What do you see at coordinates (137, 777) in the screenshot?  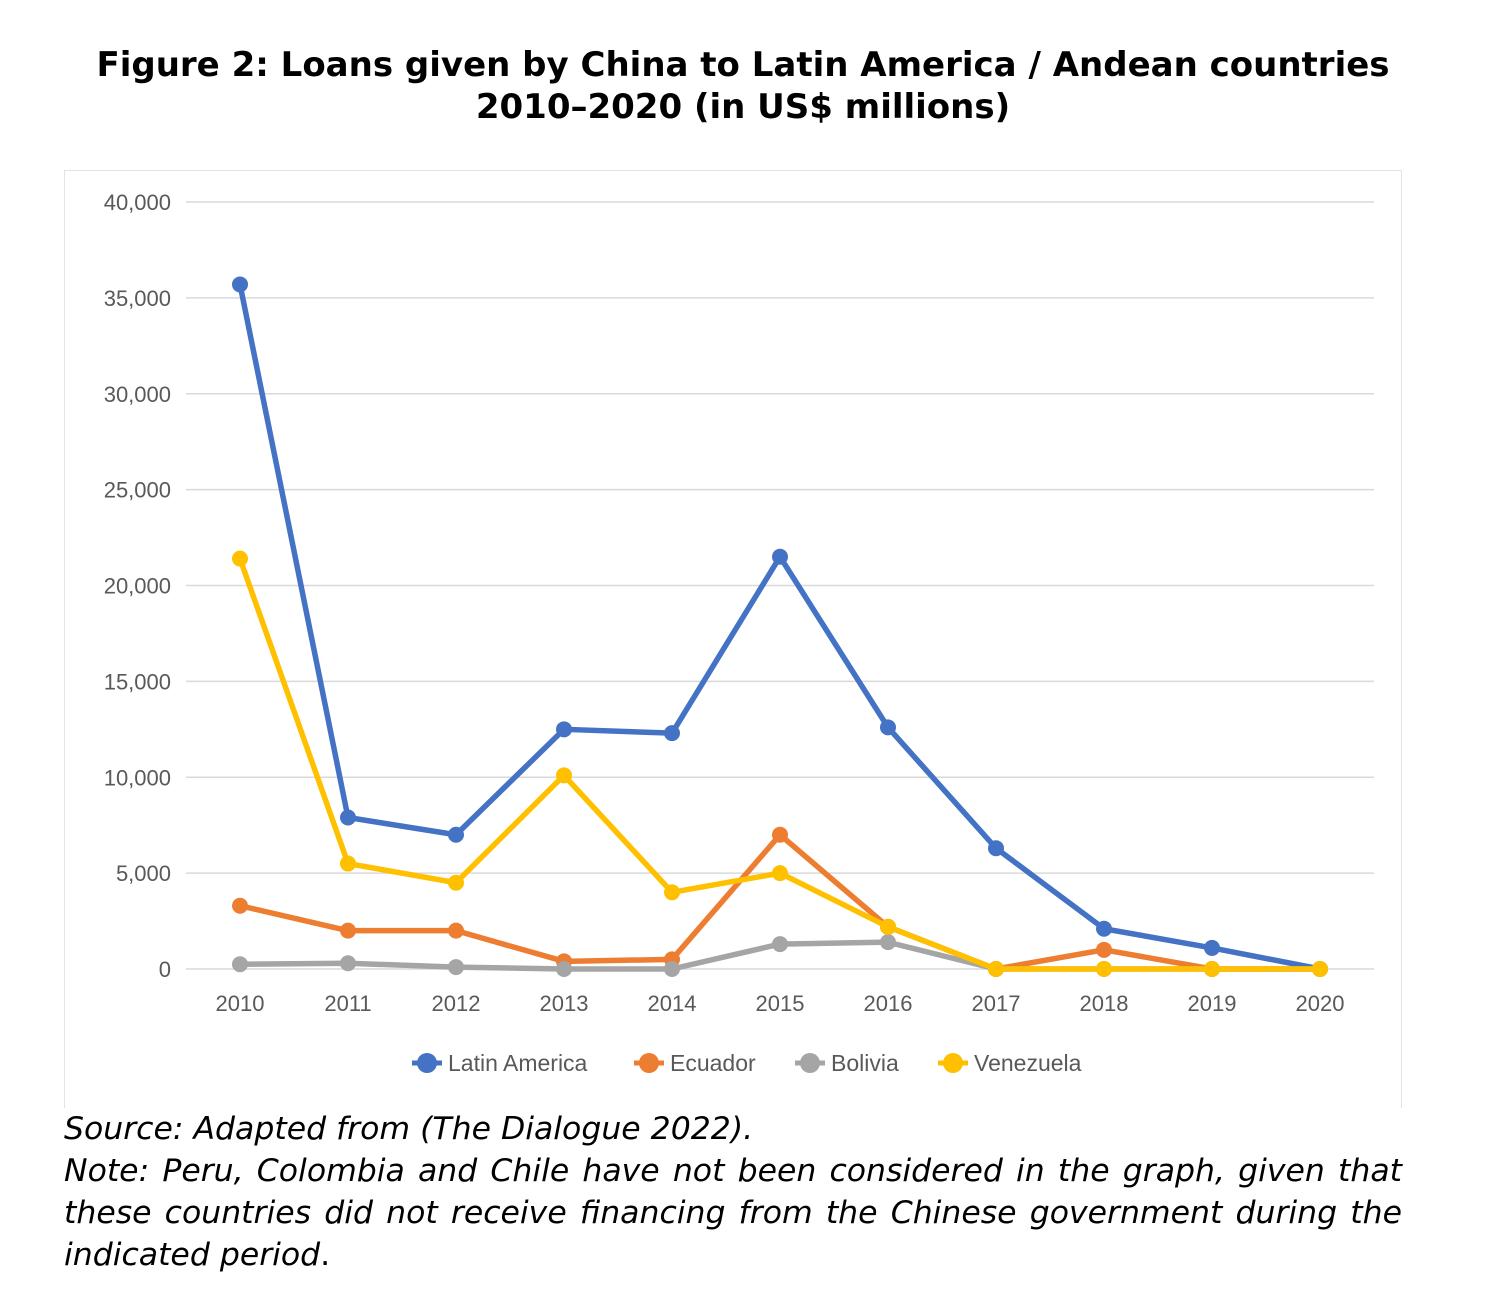 I see `y-tick-label: 10,000` at bounding box center [137, 777].